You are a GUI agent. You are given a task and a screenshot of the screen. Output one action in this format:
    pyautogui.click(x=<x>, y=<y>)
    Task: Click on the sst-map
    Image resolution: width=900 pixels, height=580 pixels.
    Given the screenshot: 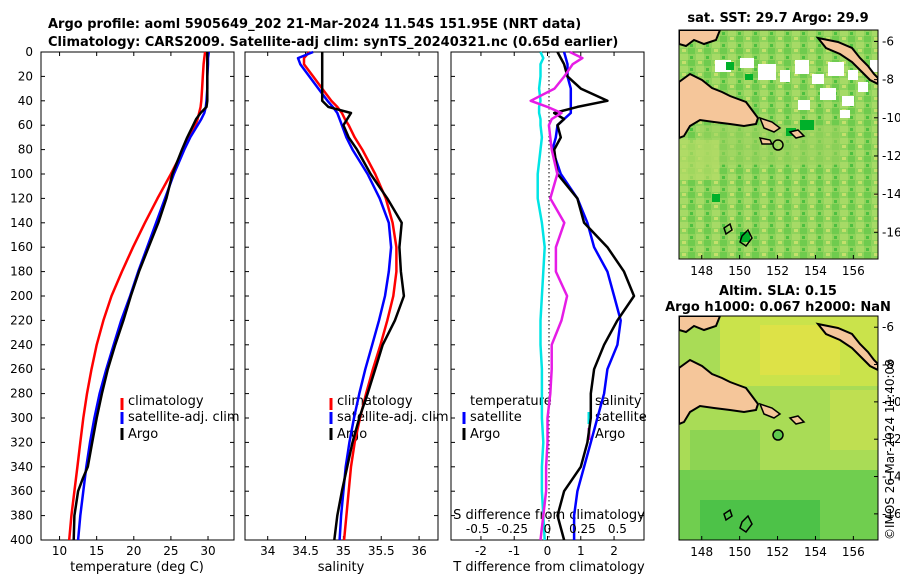 What is the action you would take?
    pyautogui.click(x=778, y=144)
    